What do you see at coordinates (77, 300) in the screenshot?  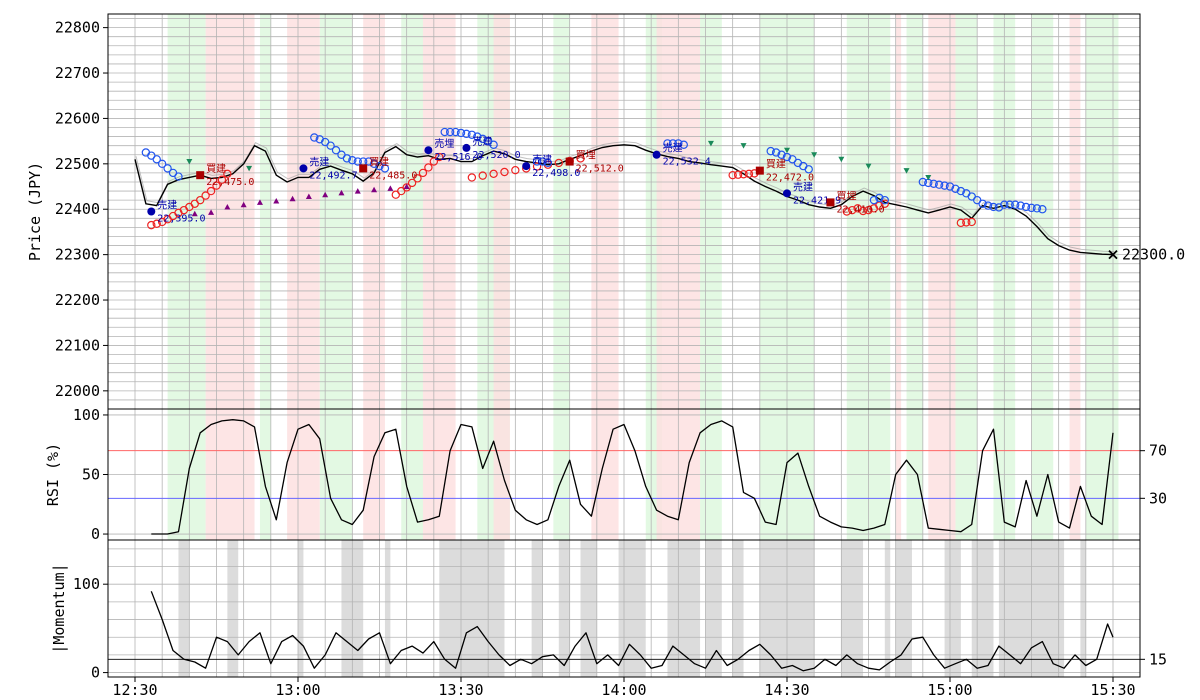 I see `price-tick-label: 22200` at bounding box center [77, 300].